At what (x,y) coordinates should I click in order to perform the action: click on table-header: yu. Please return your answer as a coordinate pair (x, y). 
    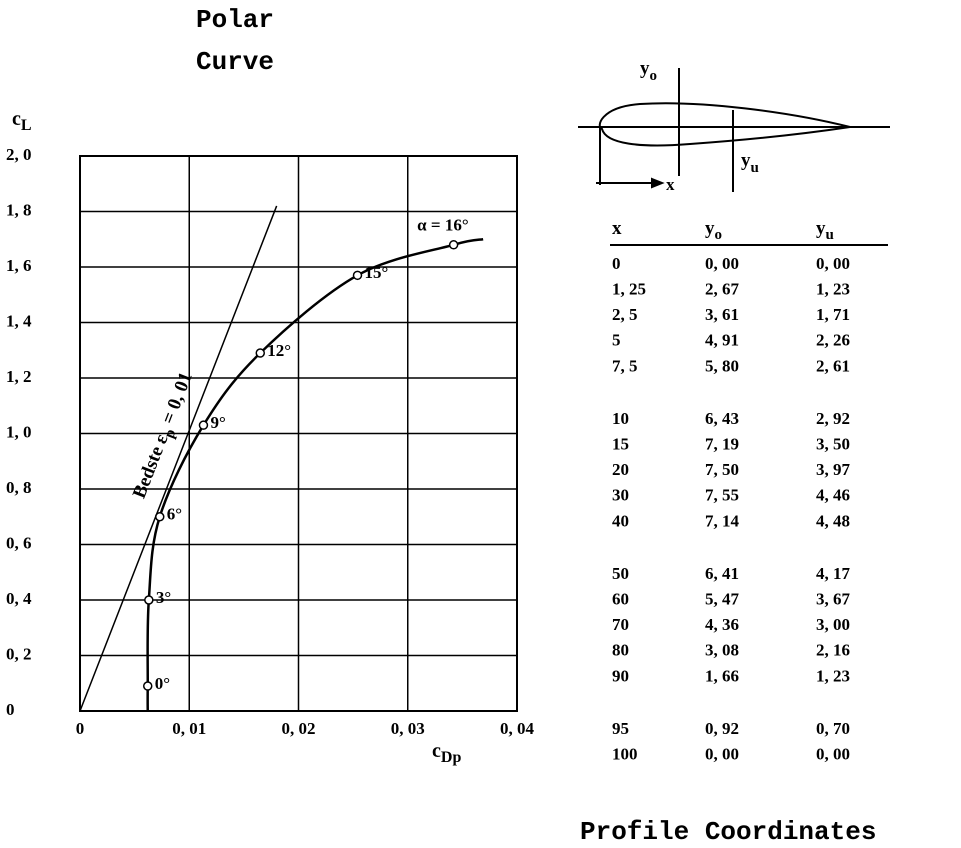
    Looking at the image, I should click on (825, 230).